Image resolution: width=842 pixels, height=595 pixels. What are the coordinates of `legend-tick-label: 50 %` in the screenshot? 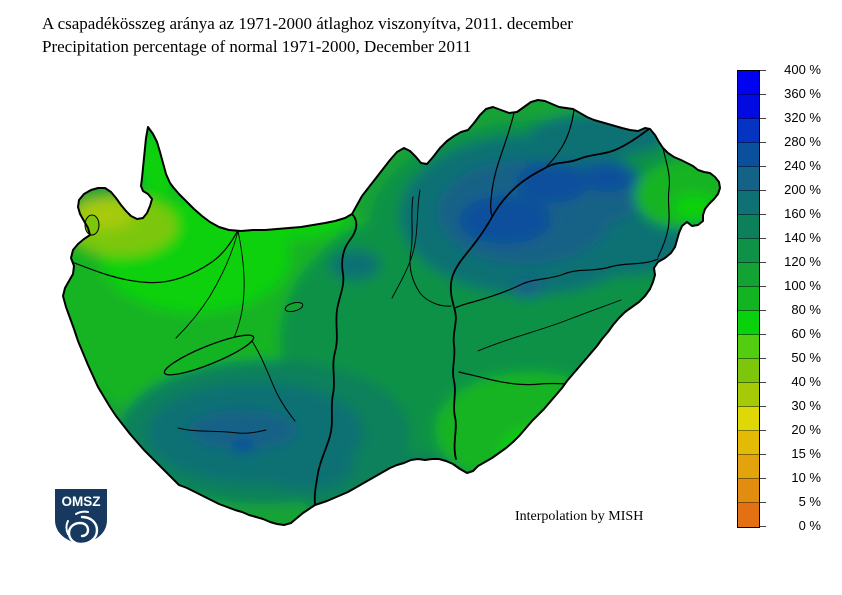 It's located at (806, 357).